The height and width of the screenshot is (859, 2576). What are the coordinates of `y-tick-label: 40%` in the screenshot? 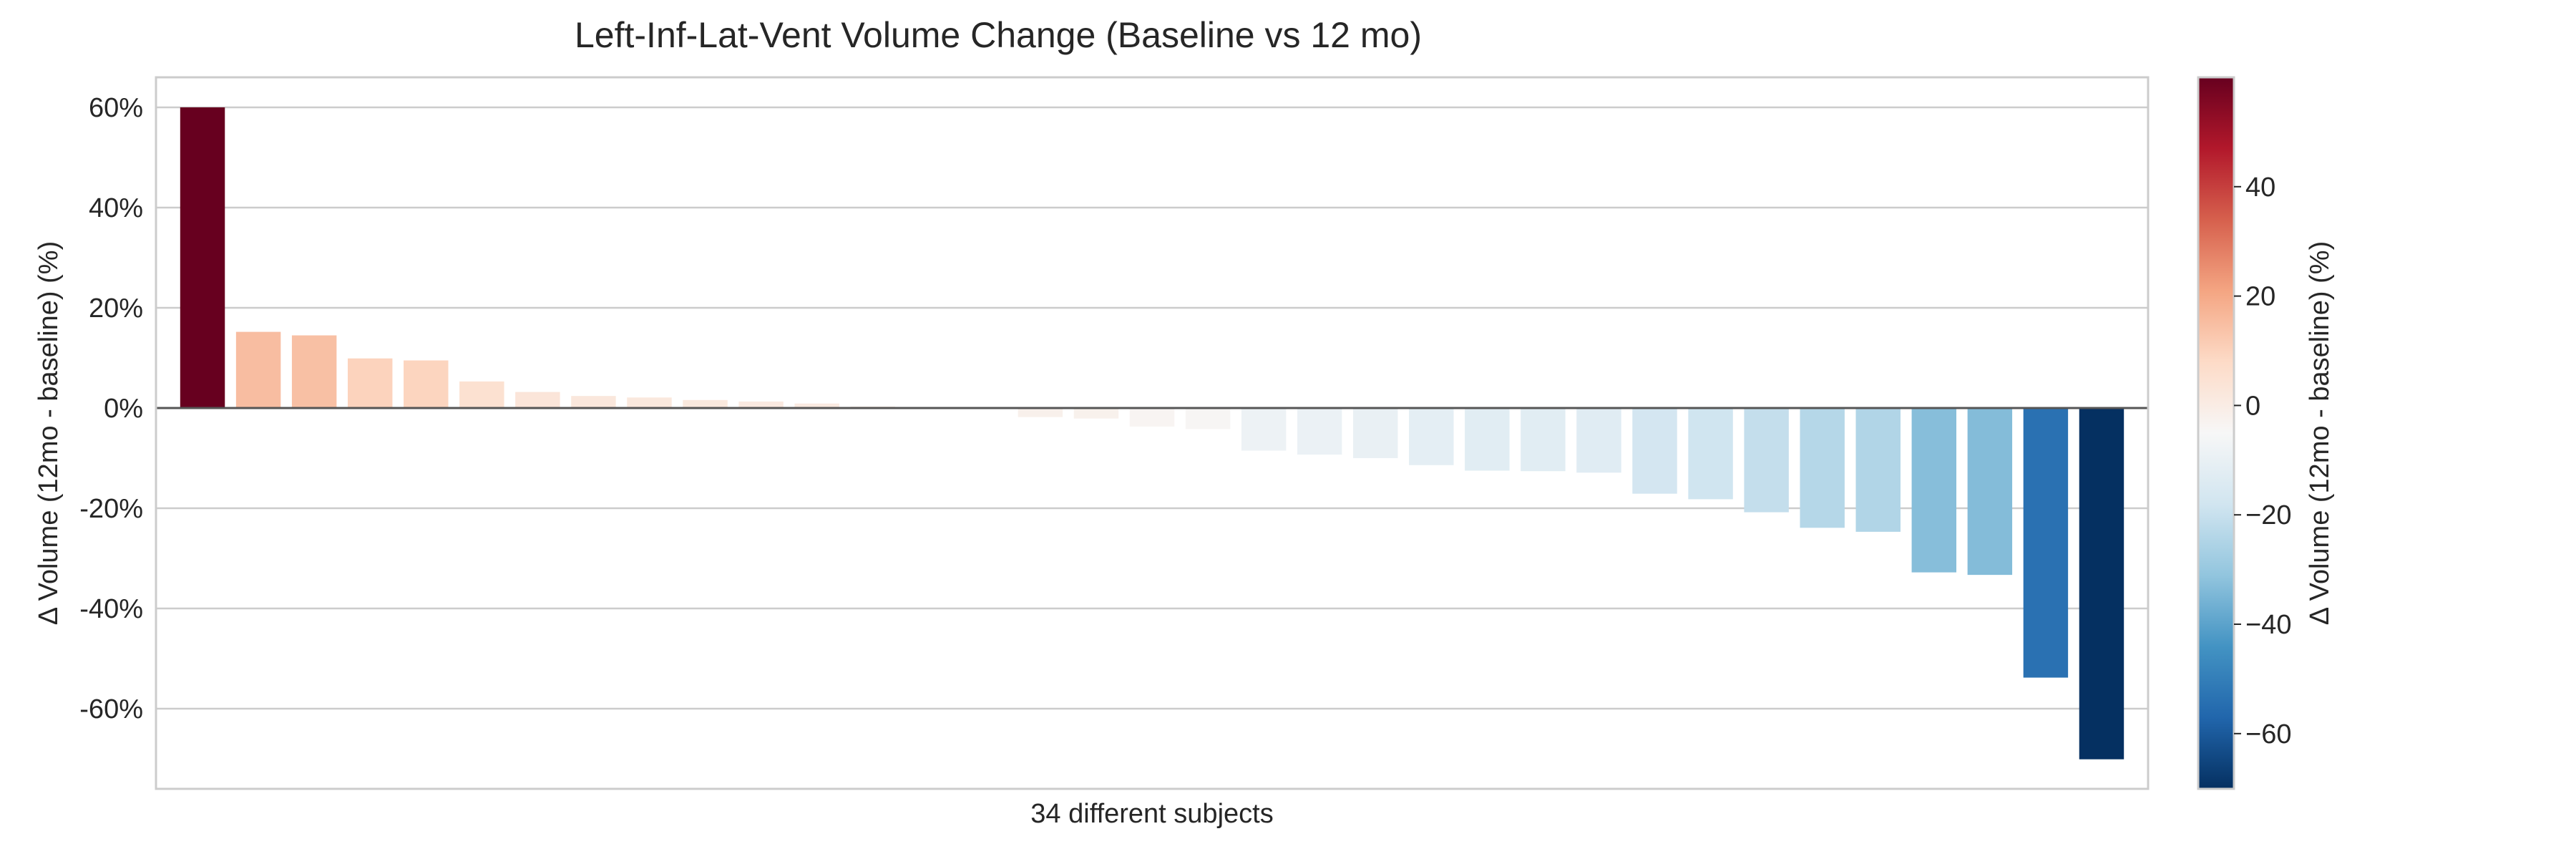 It's located at (116, 208).